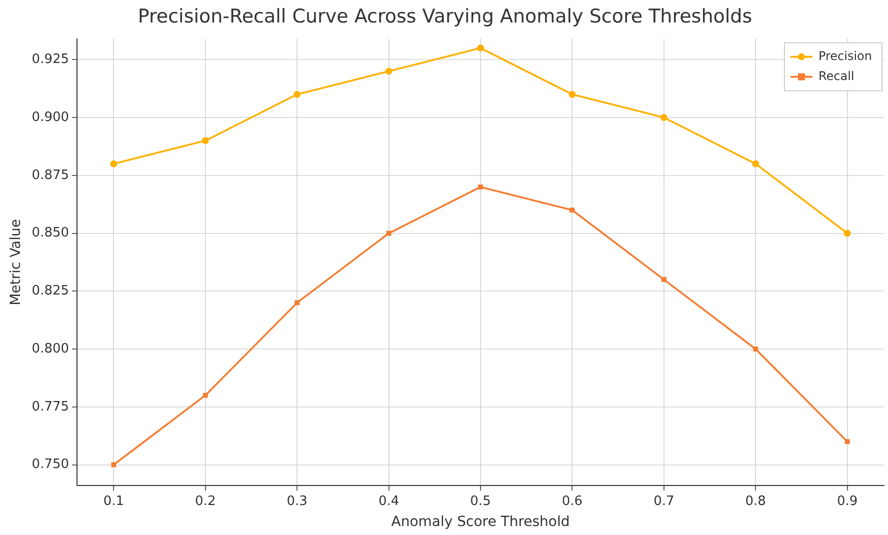  What do you see at coordinates (51, 117) in the screenshot?
I see `y-tick-label: 0.900` at bounding box center [51, 117].